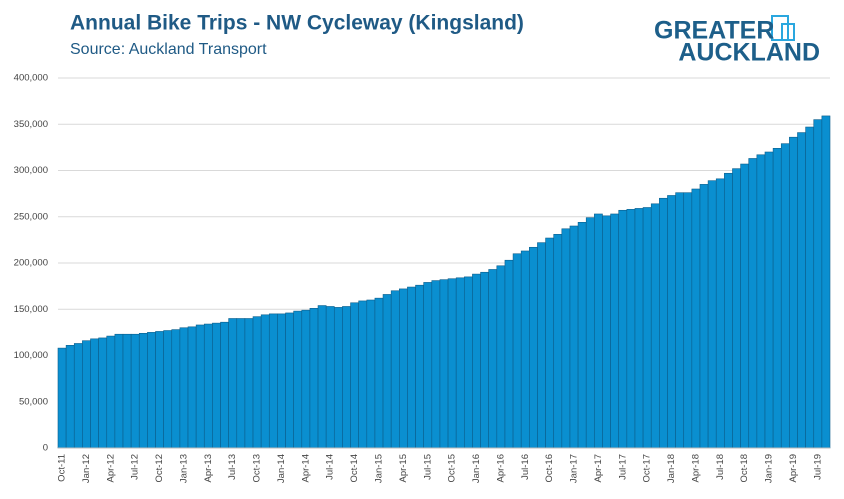 This screenshot has height=499, width=844. What do you see at coordinates (31, 309) in the screenshot?
I see `y-tick-label: 150,000` at bounding box center [31, 309].